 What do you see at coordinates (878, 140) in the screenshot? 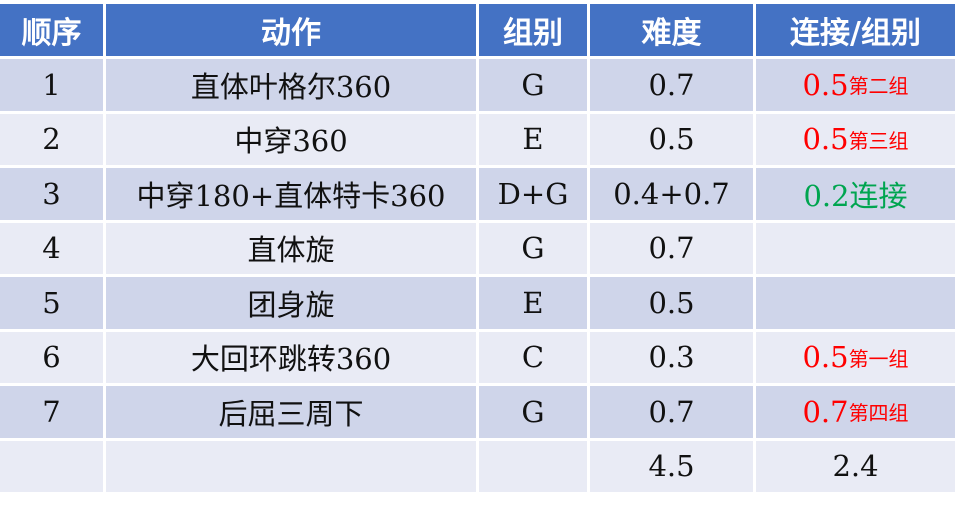
I see `bonus-note: 第三组` at bounding box center [878, 140].